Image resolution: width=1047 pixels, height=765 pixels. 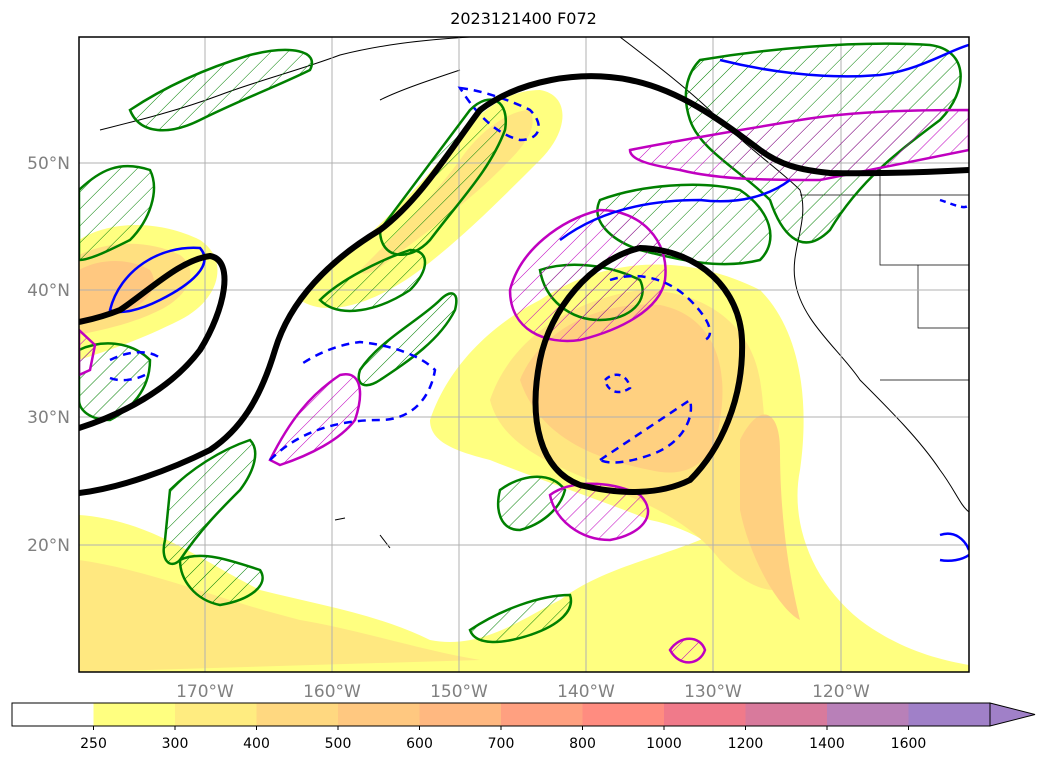 I want to click on lat-label: 20°N, so click(x=48, y=546).